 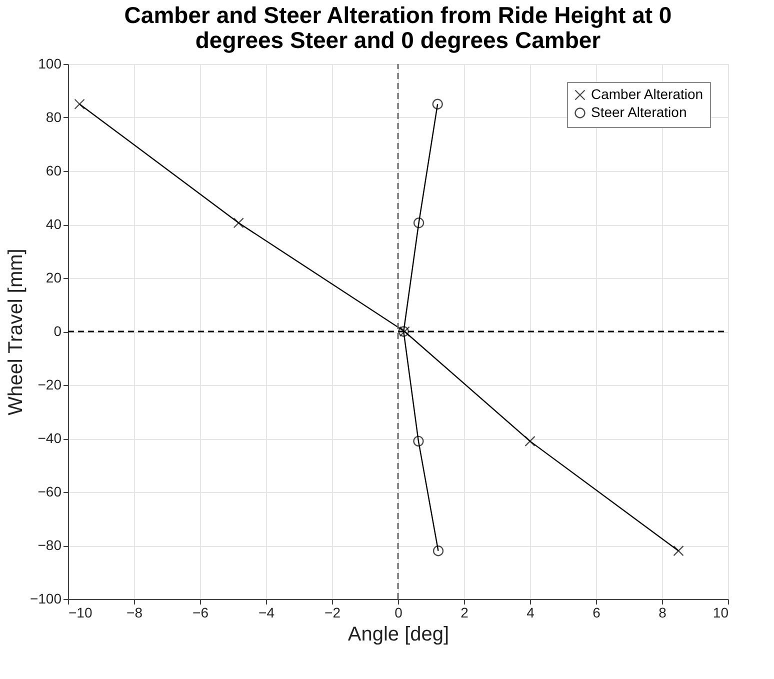 I want to click on y-tick-label: 0, so click(x=58, y=331).